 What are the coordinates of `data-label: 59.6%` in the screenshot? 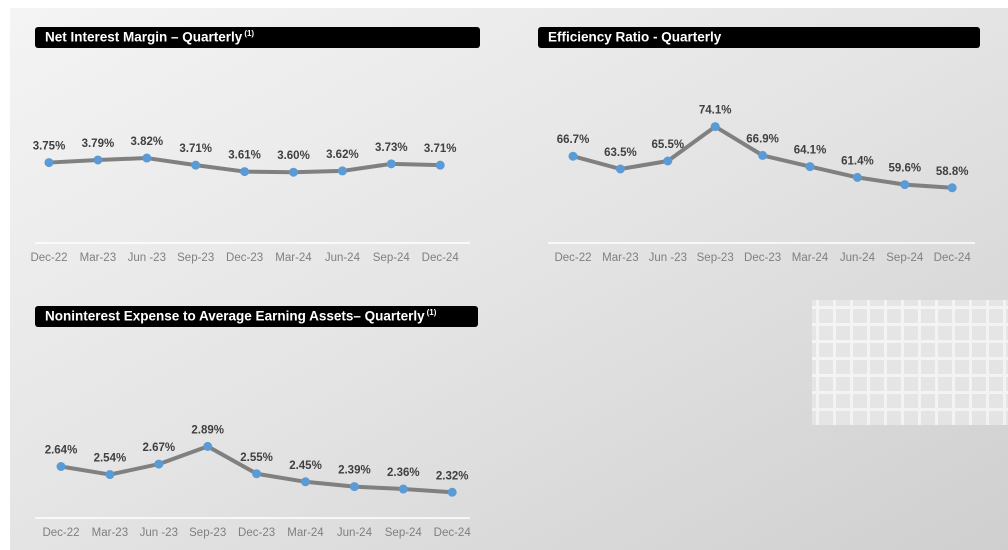 It's located at (904, 169).